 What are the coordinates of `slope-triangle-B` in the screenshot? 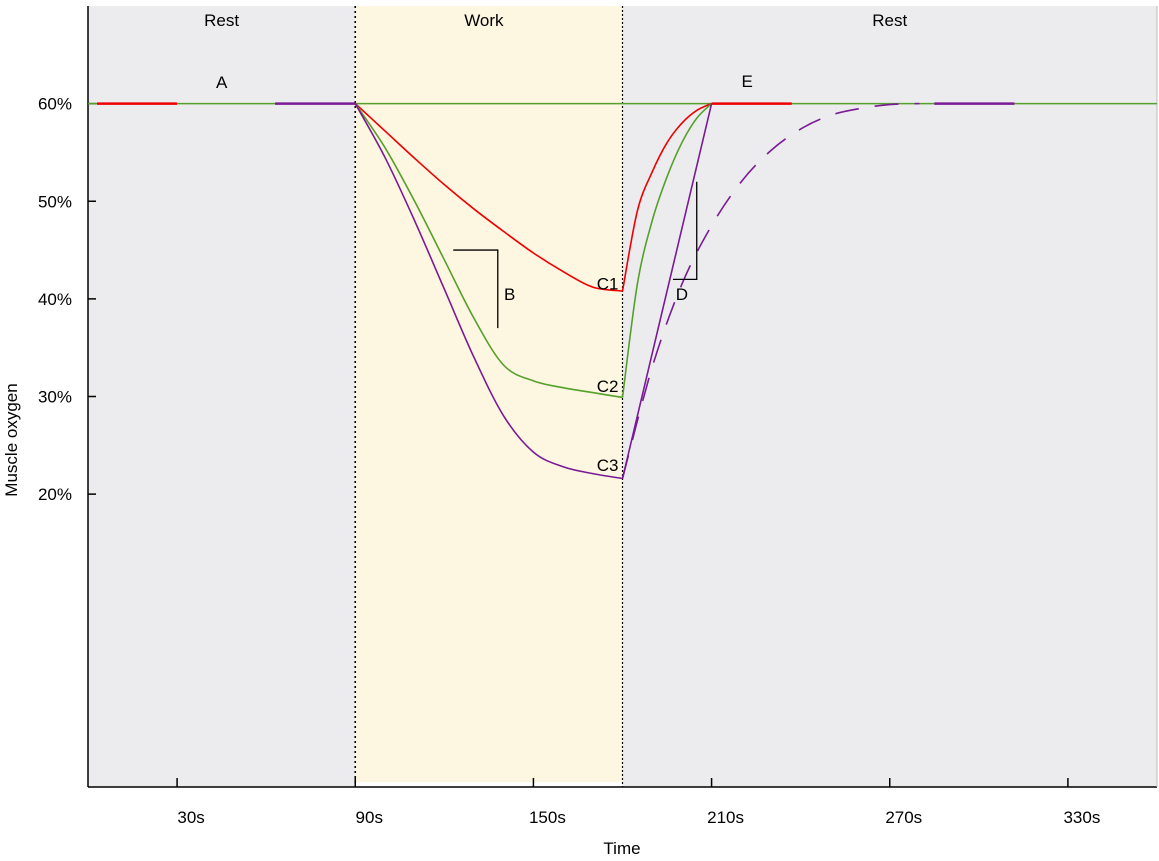 It's located at (476, 289).